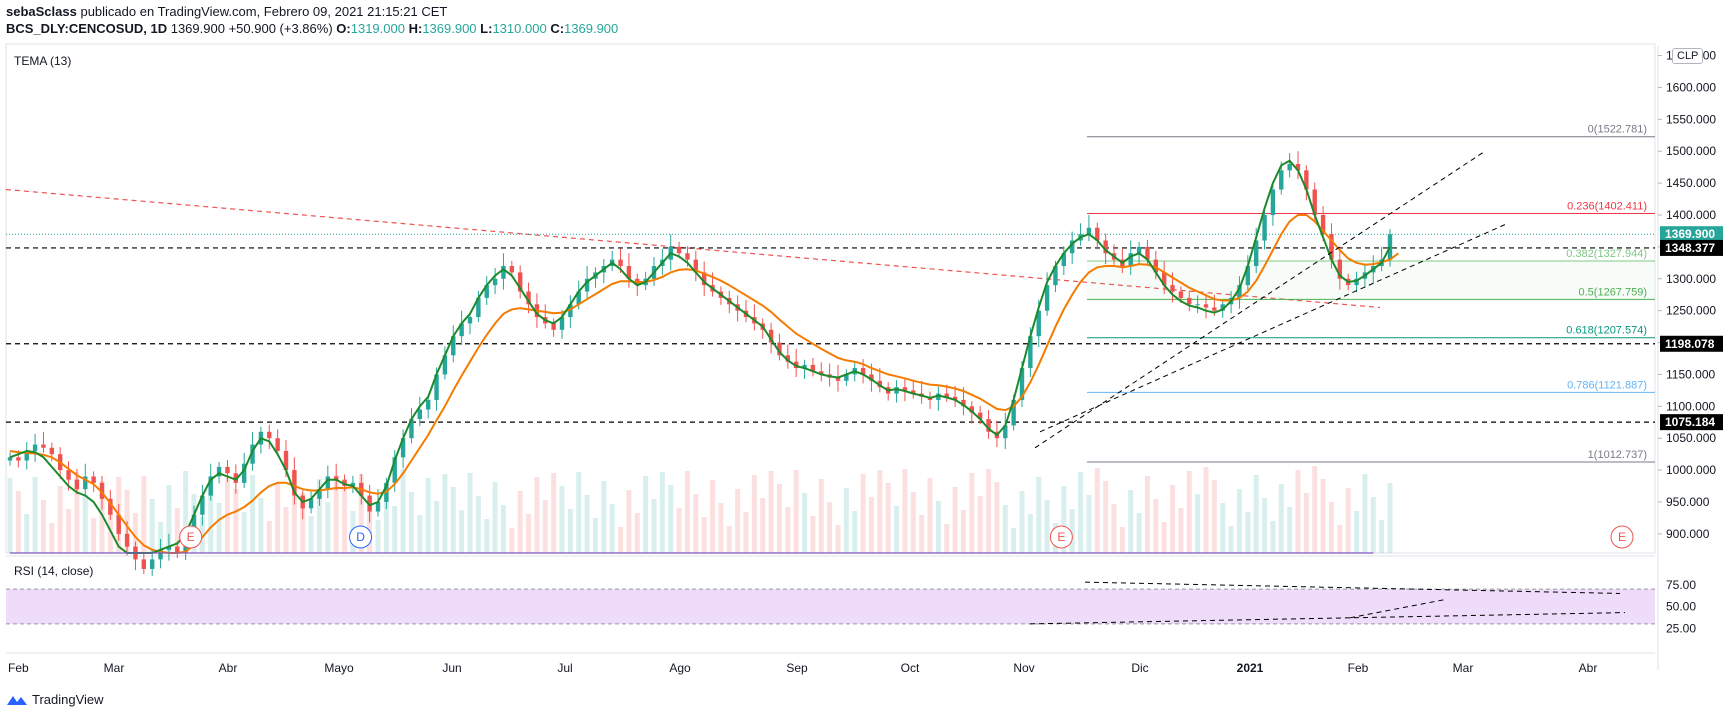 The width and height of the screenshot is (1729, 719). I want to click on x-tick-label: Feb, so click(18, 668).